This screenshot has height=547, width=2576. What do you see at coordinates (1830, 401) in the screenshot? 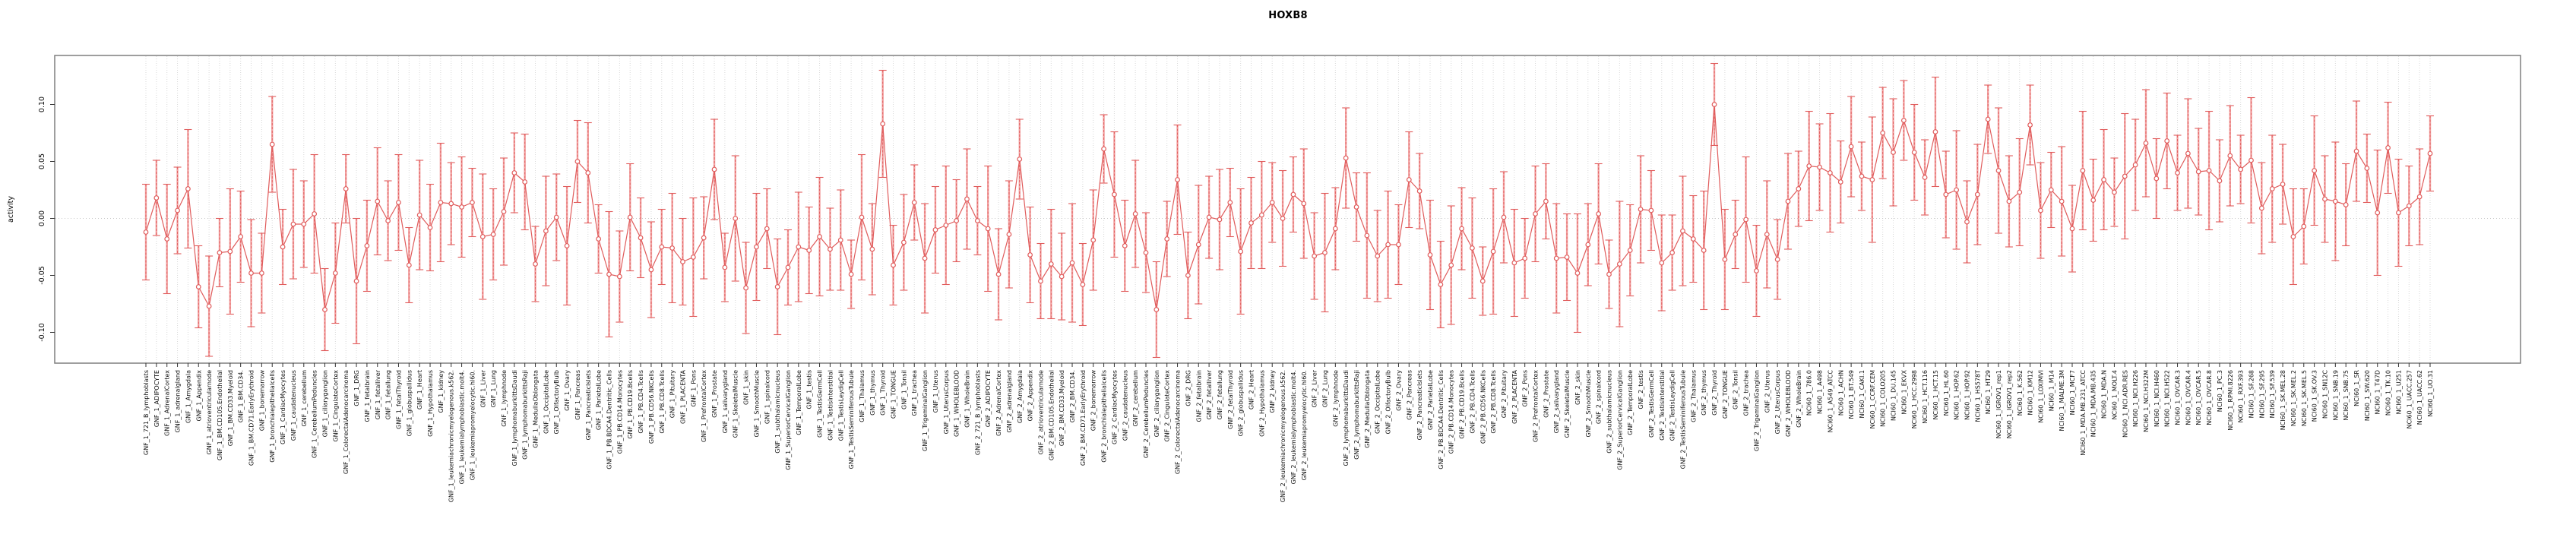
I see `x-tick-label: NCI60_1_A549_ATCC` at bounding box center [1830, 401].